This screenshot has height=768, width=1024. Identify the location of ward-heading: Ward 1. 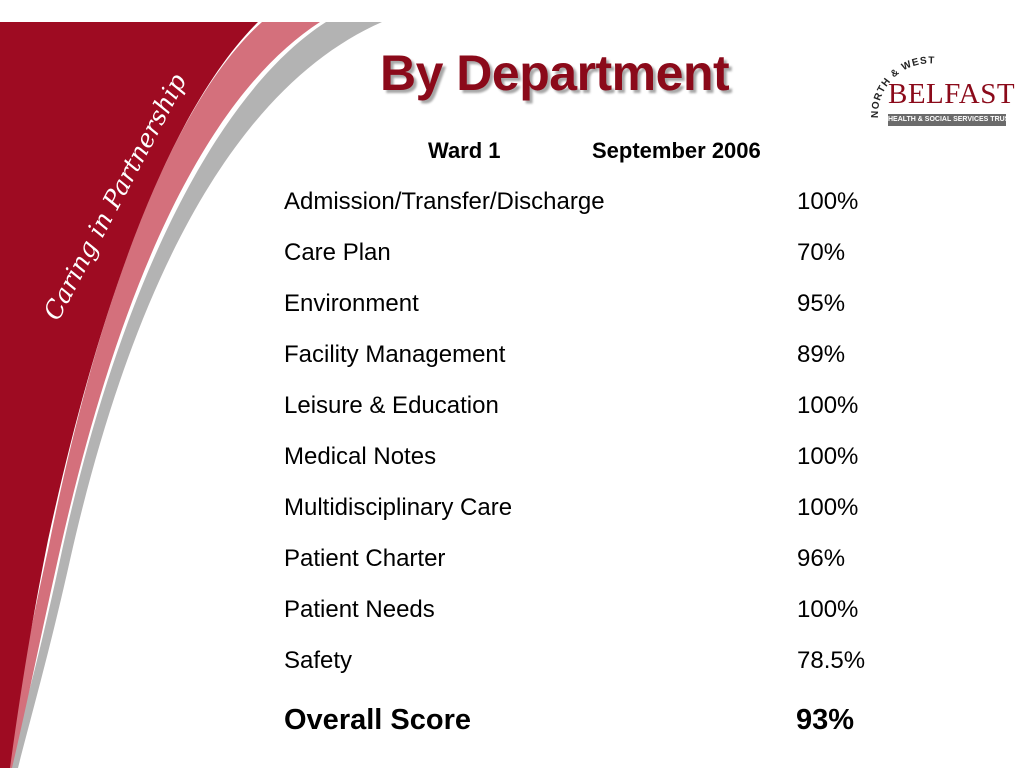
(464, 150).